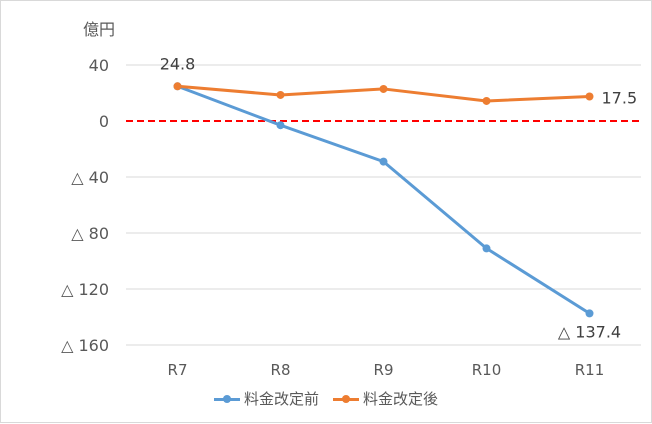 This screenshot has width=652, height=424. I want to click on legend-label: 料金改定前, so click(281, 399).